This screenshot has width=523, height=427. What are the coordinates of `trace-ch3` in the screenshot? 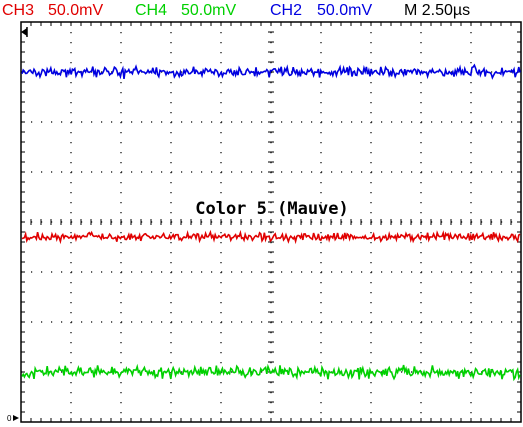 It's located at (271, 237).